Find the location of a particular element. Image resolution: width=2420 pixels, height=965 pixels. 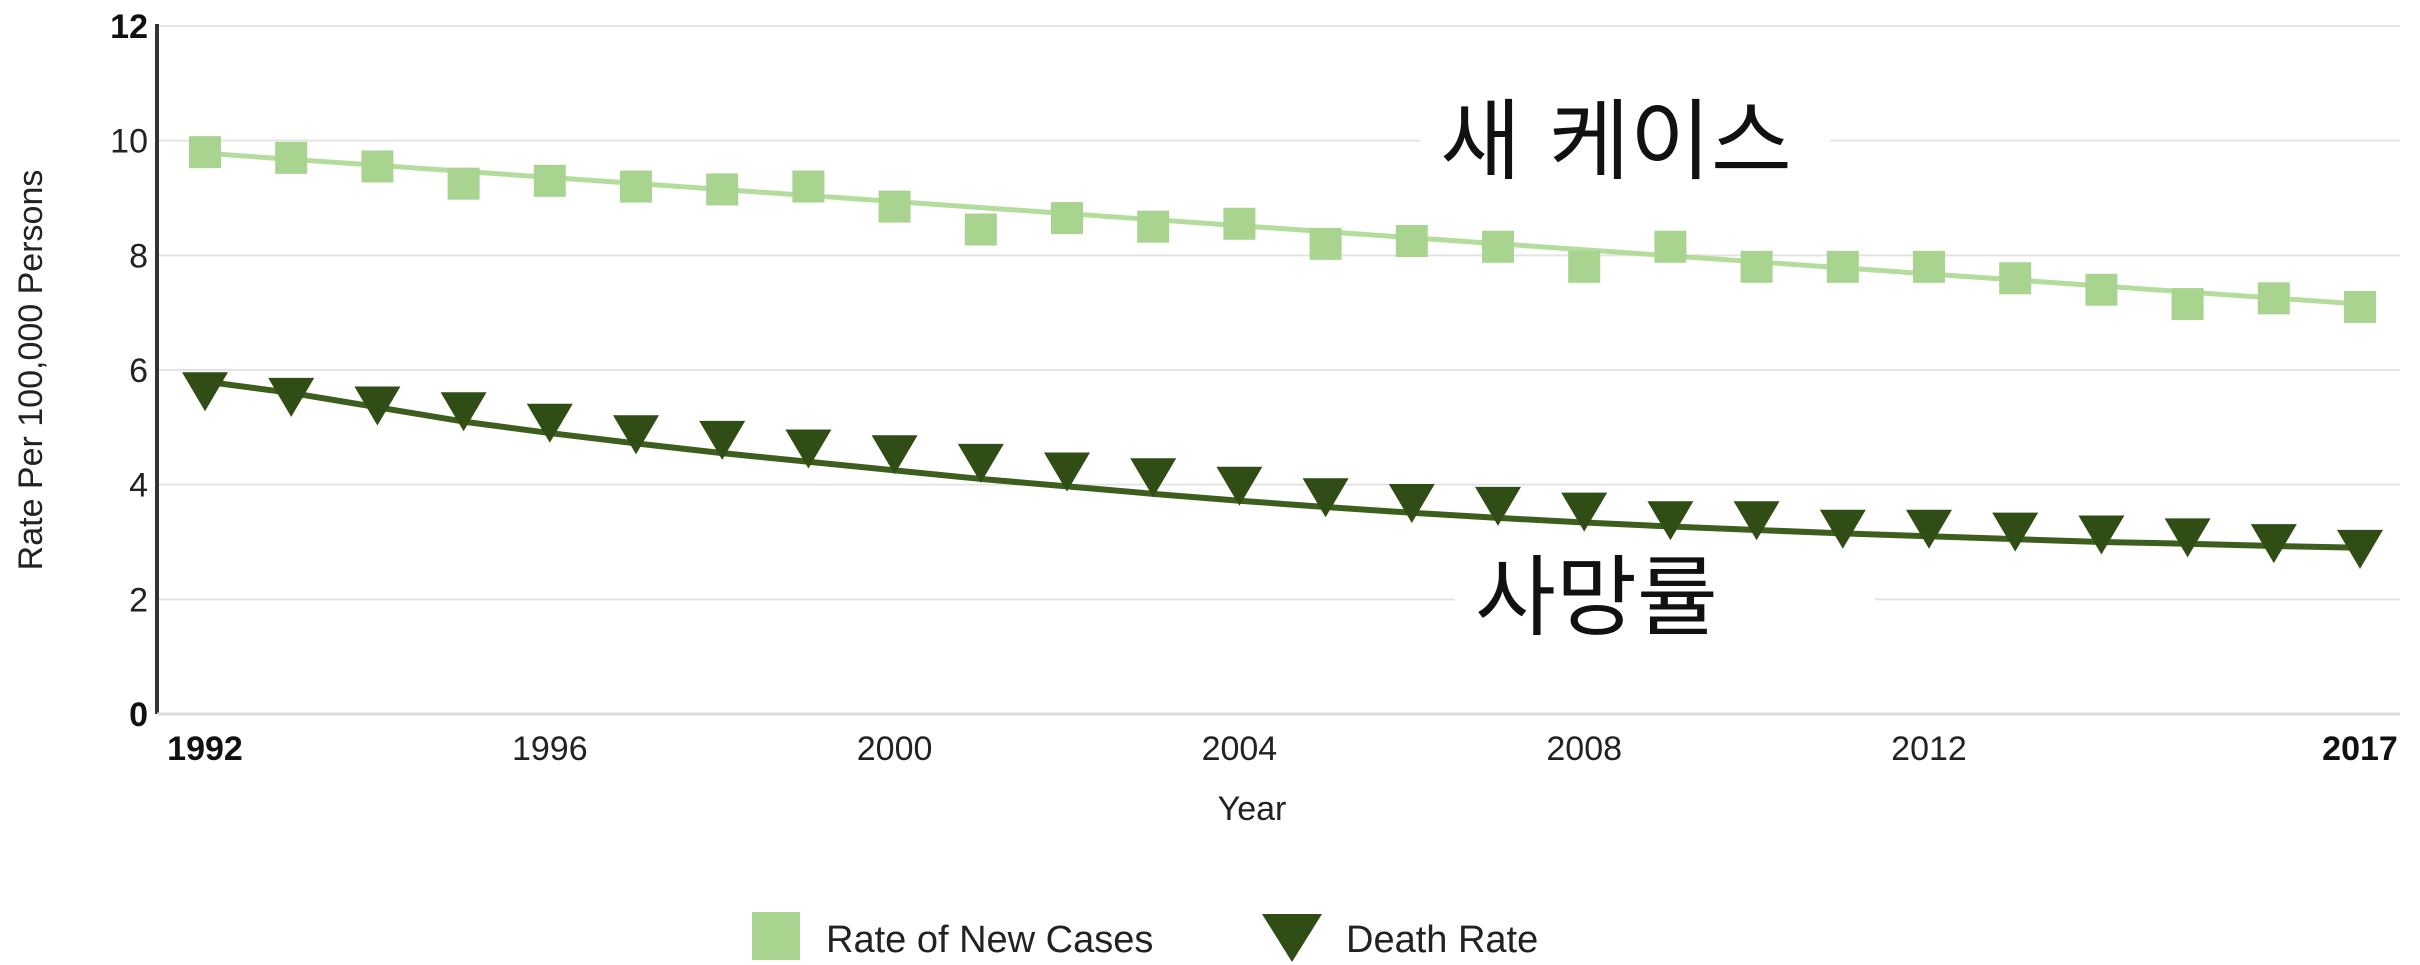

annotation-death-rate: 사망률 is located at coordinates (1596, 597).